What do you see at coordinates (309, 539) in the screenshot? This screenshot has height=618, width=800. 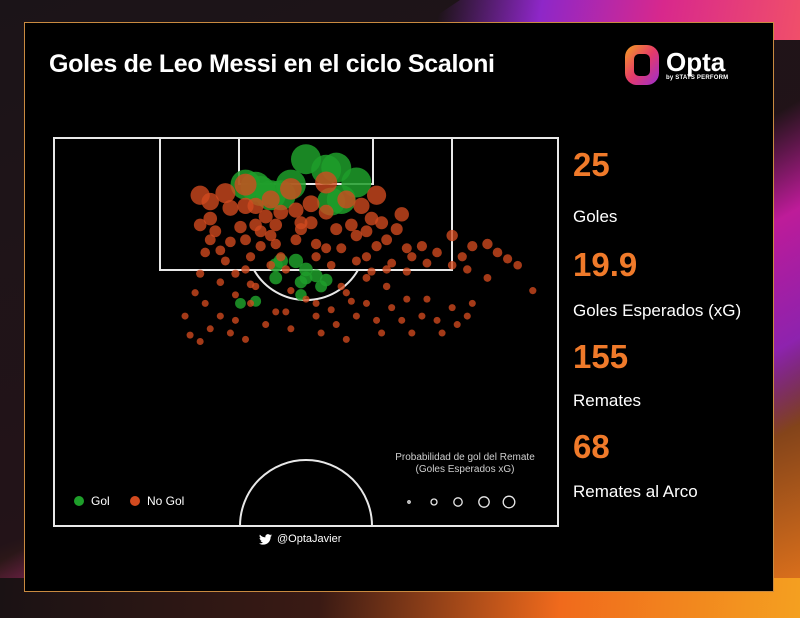 I see `twitter-handle-text: @OptaJavier` at bounding box center [309, 539].